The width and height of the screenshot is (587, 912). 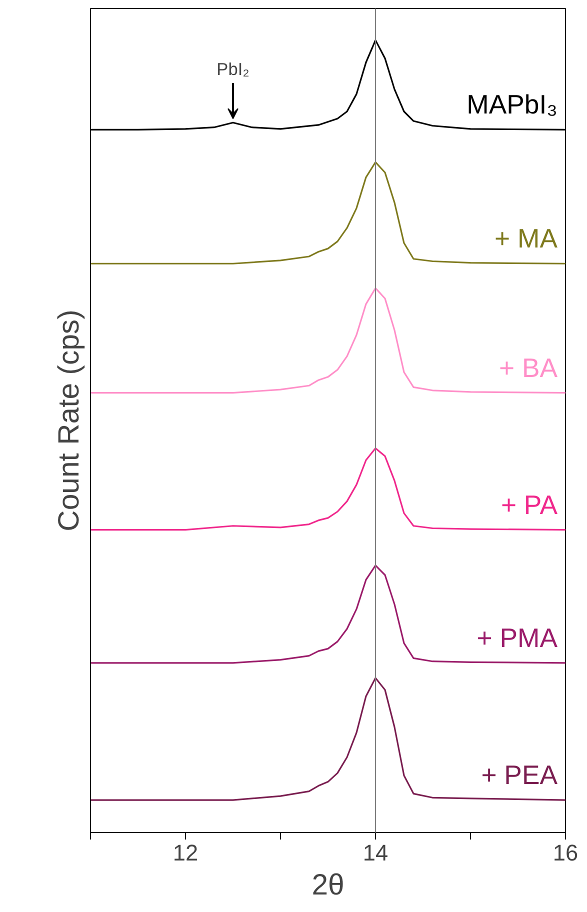 What do you see at coordinates (185, 853) in the screenshot?
I see `x-tick-label: 12` at bounding box center [185, 853].